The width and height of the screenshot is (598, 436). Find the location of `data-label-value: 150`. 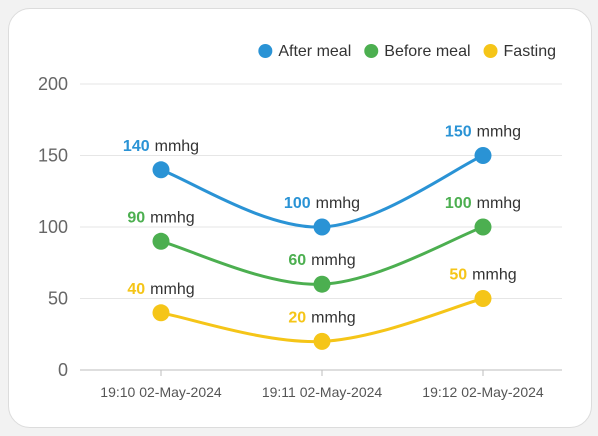

data-label-value: 150 is located at coordinates (458, 132).